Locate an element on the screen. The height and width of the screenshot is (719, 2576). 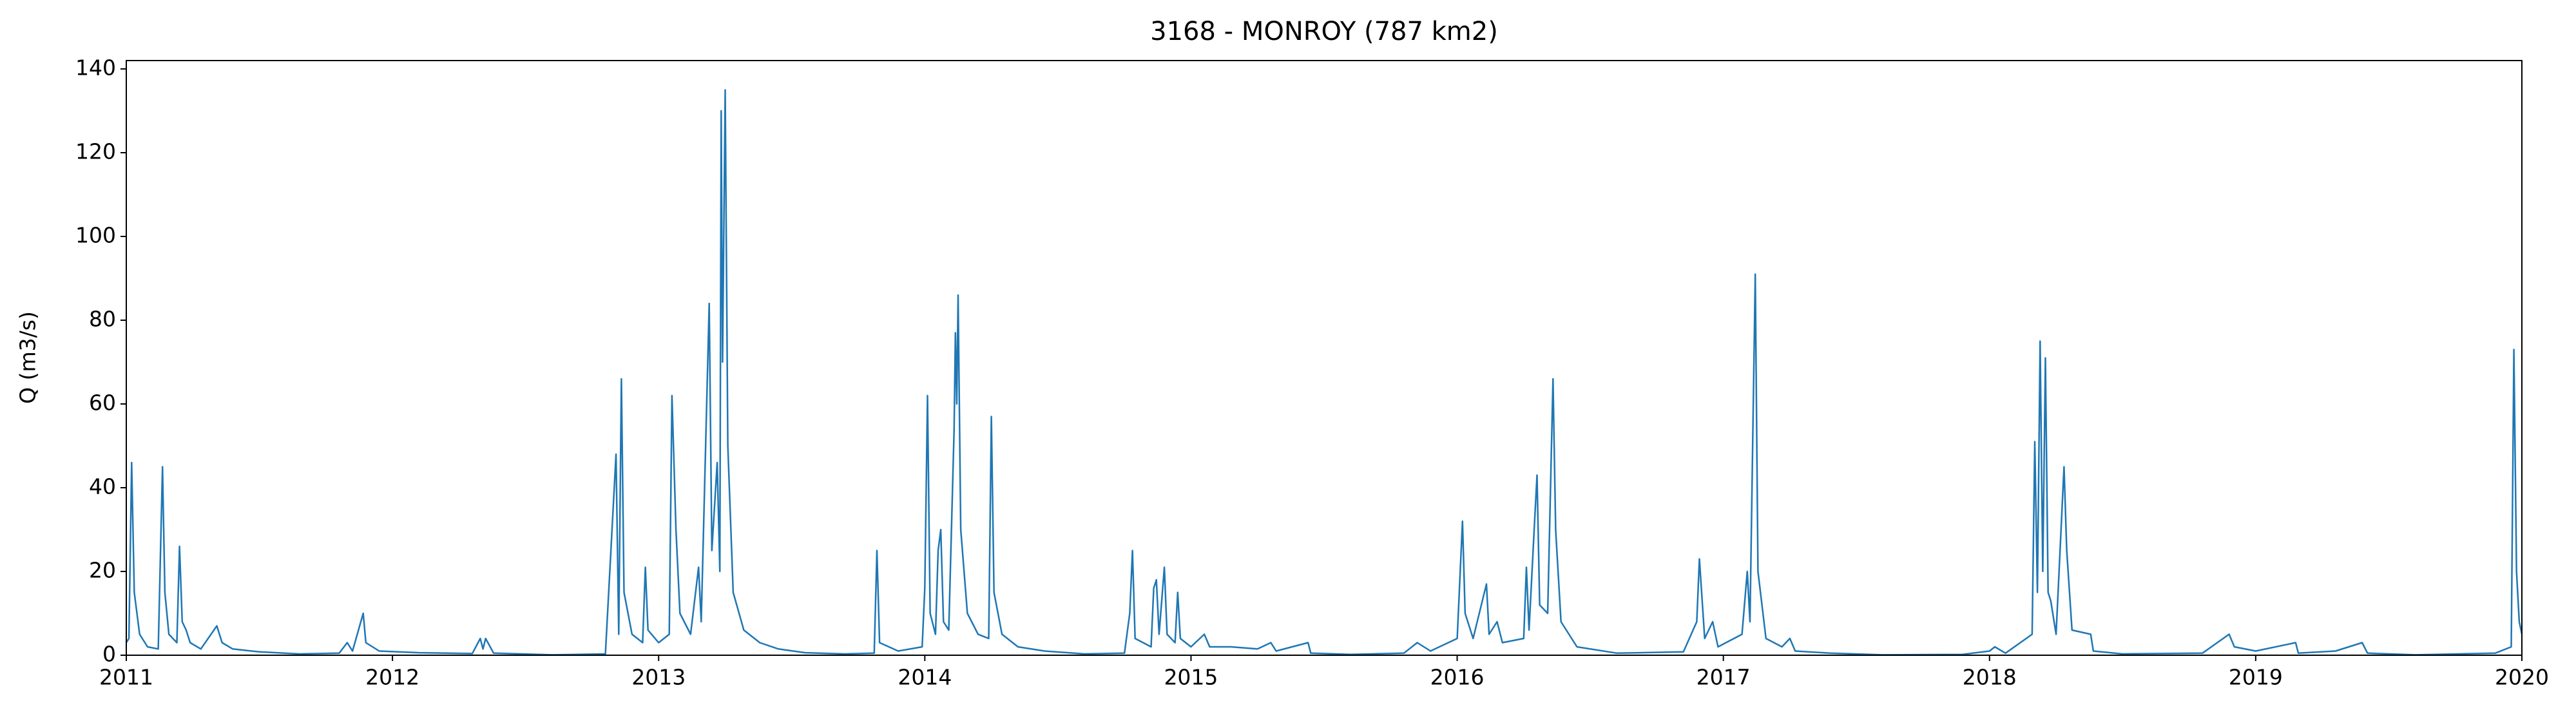
x-tick-label: 2018 is located at coordinates (1990, 677).